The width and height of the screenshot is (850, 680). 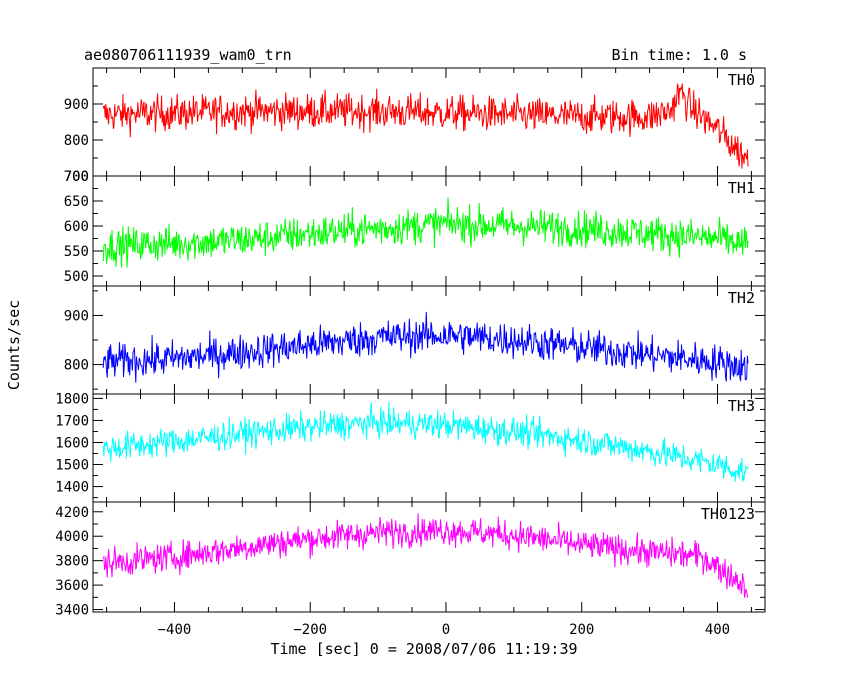 What do you see at coordinates (175, 630) in the screenshot?
I see `x-tick-label: −400` at bounding box center [175, 630].